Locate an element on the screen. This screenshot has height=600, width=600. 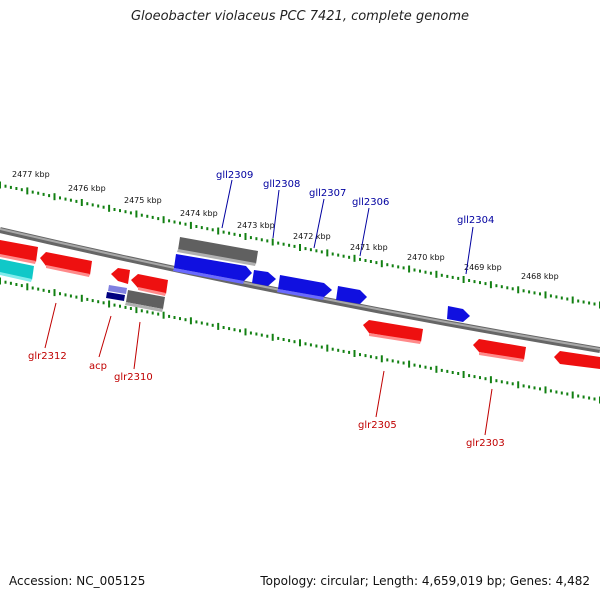
gene-label-glr2305: glr2305 is located at coordinates (377, 425).